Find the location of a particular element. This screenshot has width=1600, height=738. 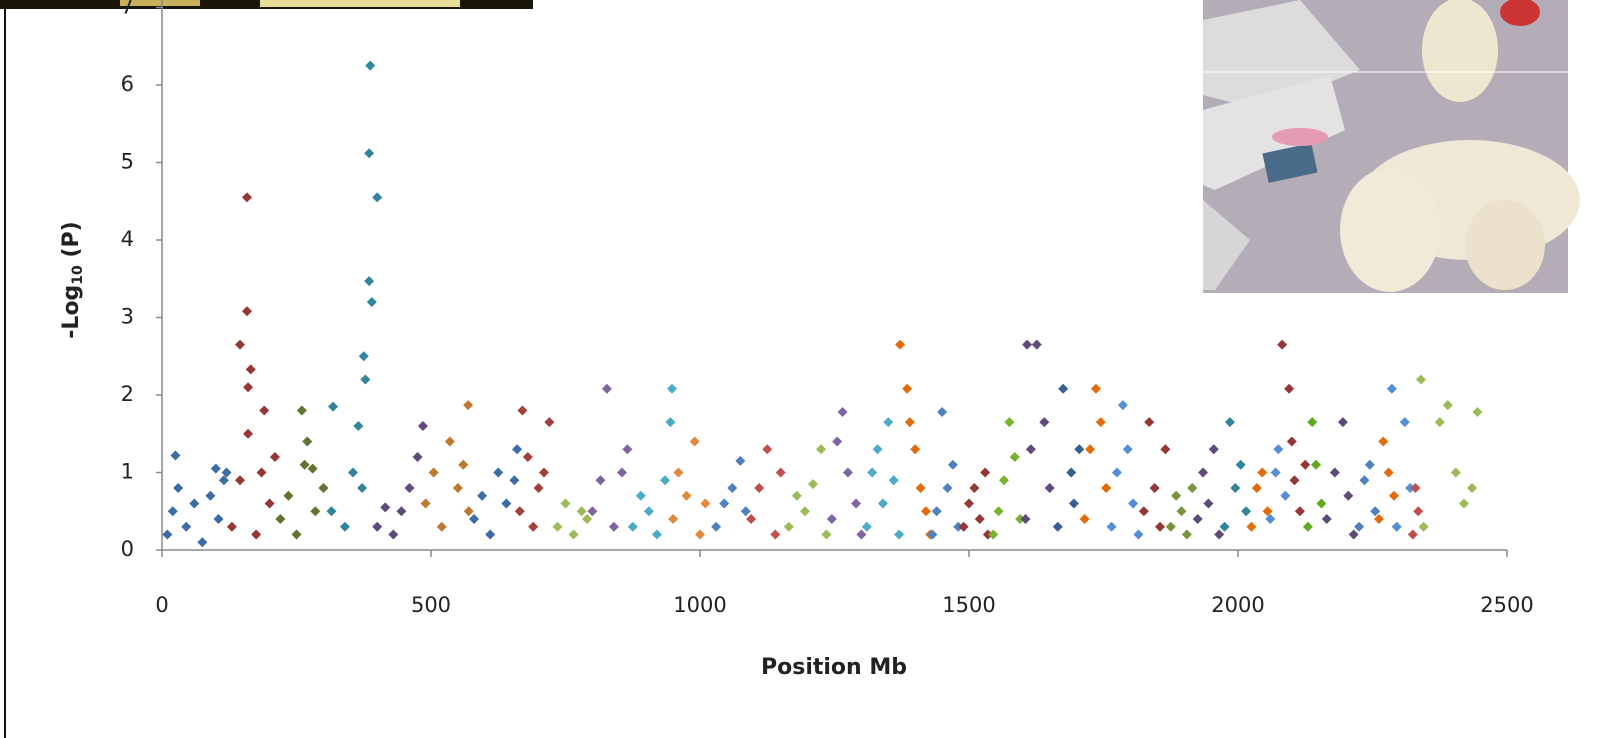

y-axis-title-main: -Log is located at coordinates (71, 312).